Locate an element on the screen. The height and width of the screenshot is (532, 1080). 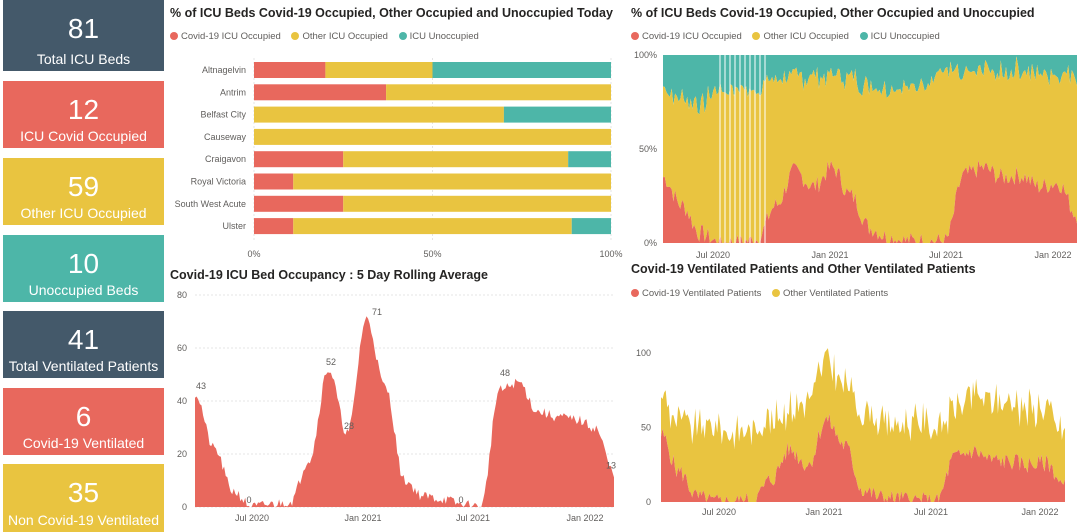
legend-label: Covid-19 Ventilated Patients is located at coordinates (702, 293).